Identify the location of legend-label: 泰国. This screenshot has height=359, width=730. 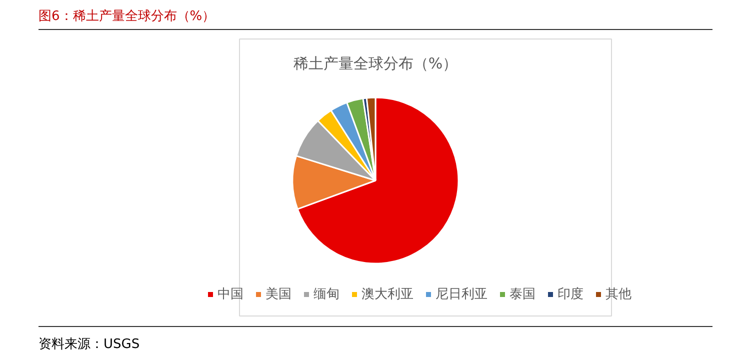
(523, 294).